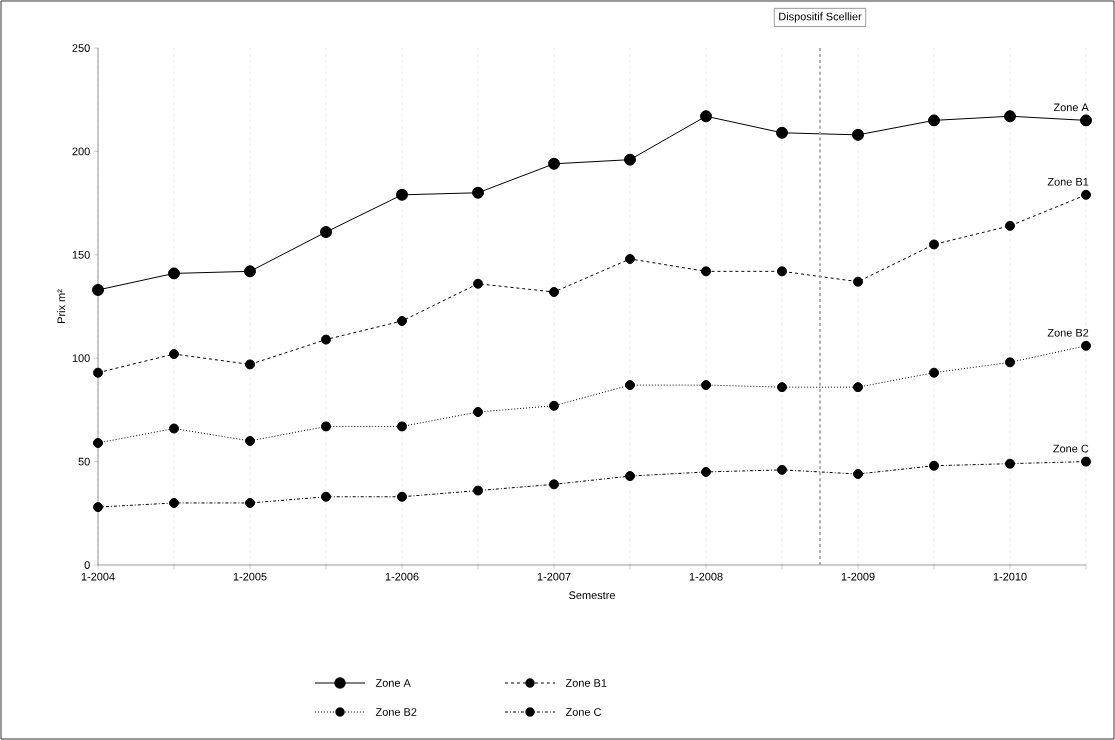 This screenshot has height=740, width=1115. What do you see at coordinates (1071, 107) in the screenshot?
I see `text: Zone A` at bounding box center [1071, 107].